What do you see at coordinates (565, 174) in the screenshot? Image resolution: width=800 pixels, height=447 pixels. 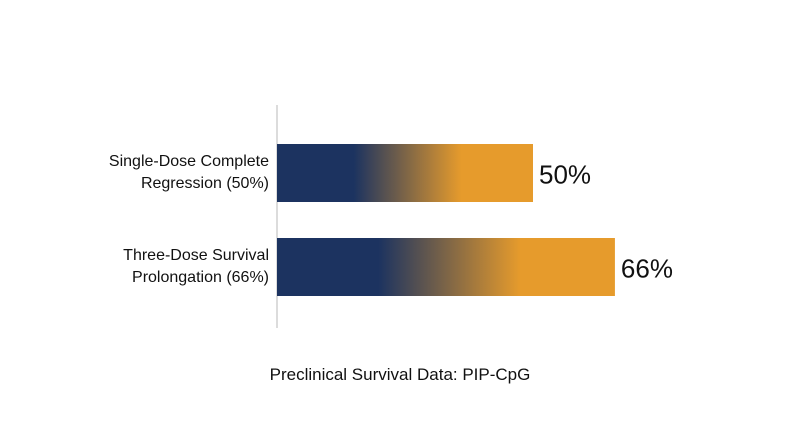 I see `value-label: 50%` at bounding box center [565, 174].